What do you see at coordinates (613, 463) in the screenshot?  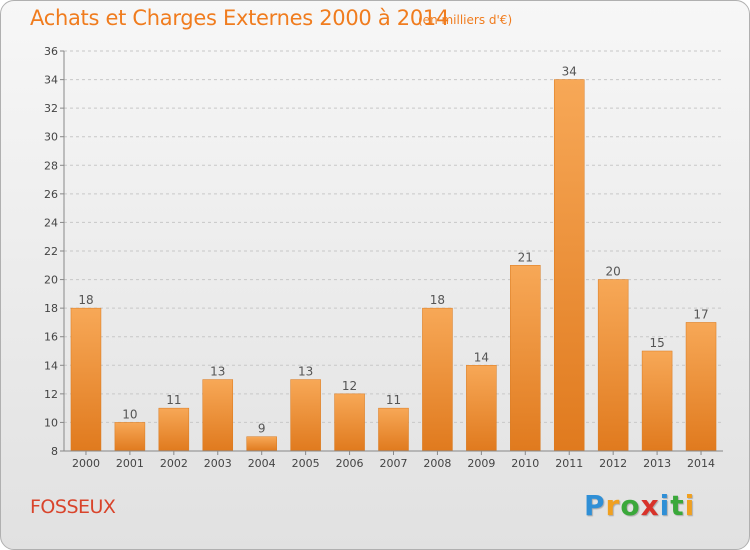 I see `x-tick-label: 2012` at bounding box center [613, 463].